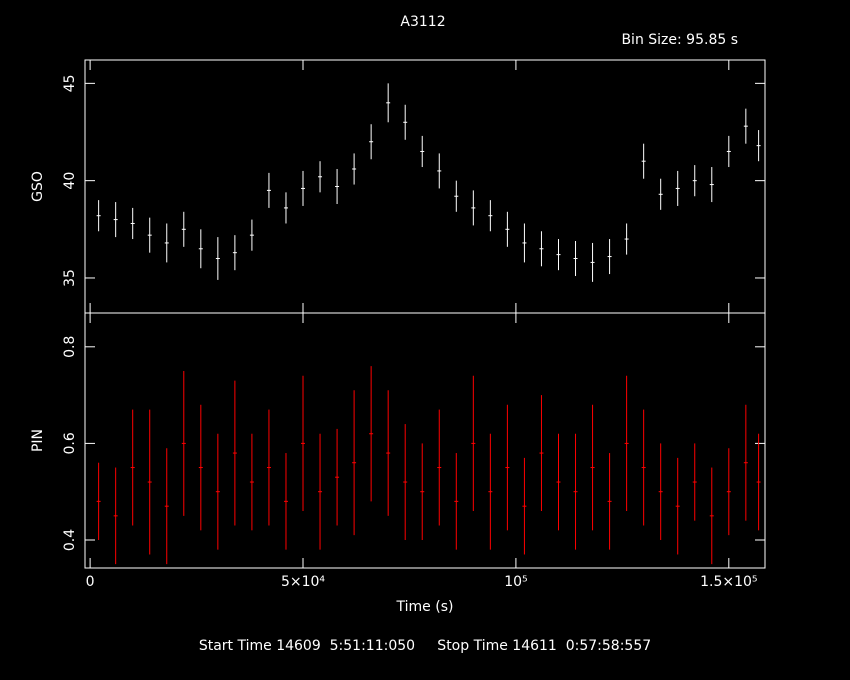  I want to click on y-axis-label: PIN, so click(38, 440).